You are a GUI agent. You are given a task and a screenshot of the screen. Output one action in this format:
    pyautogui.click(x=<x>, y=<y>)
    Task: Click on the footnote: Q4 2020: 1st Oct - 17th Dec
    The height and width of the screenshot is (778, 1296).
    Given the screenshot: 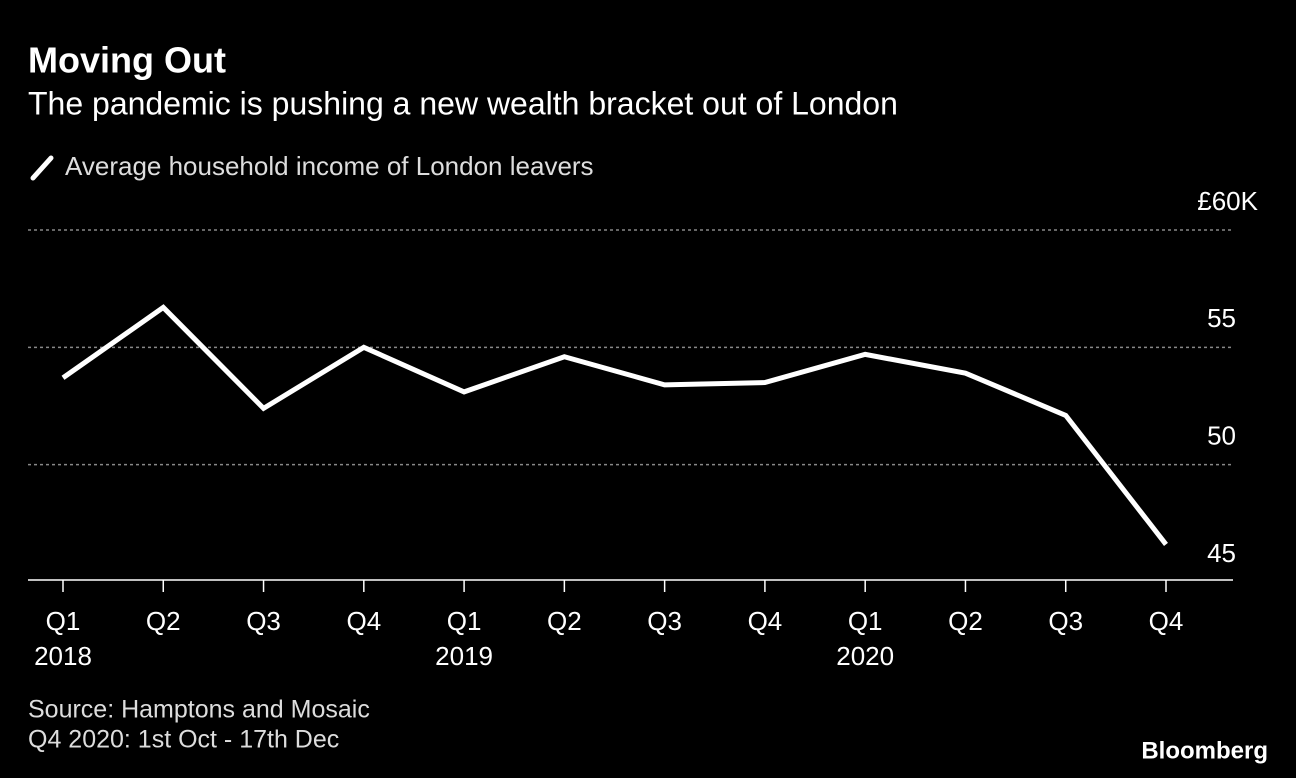 What is the action you would take?
    pyautogui.click(x=183, y=740)
    